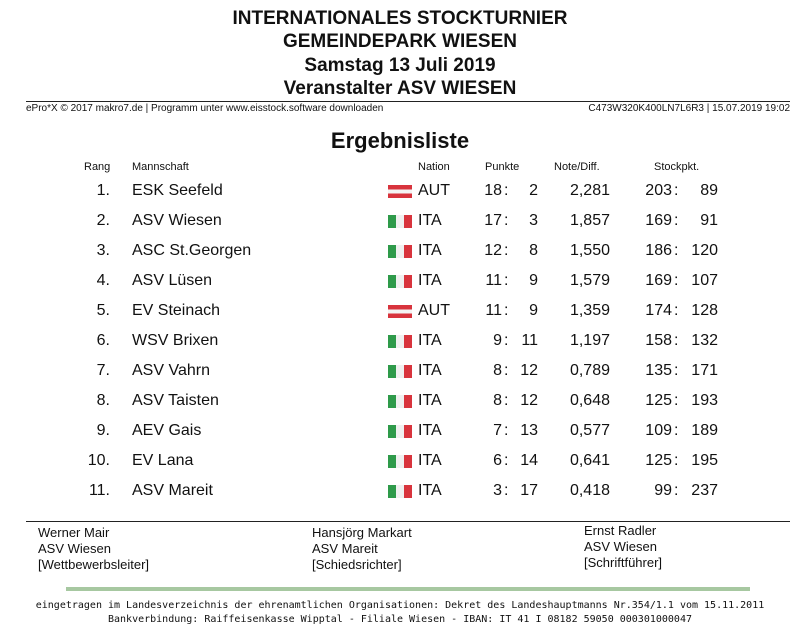 The width and height of the screenshot is (800, 634). I want to click on stock-points-lost-cell: 195, so click(704, 460).